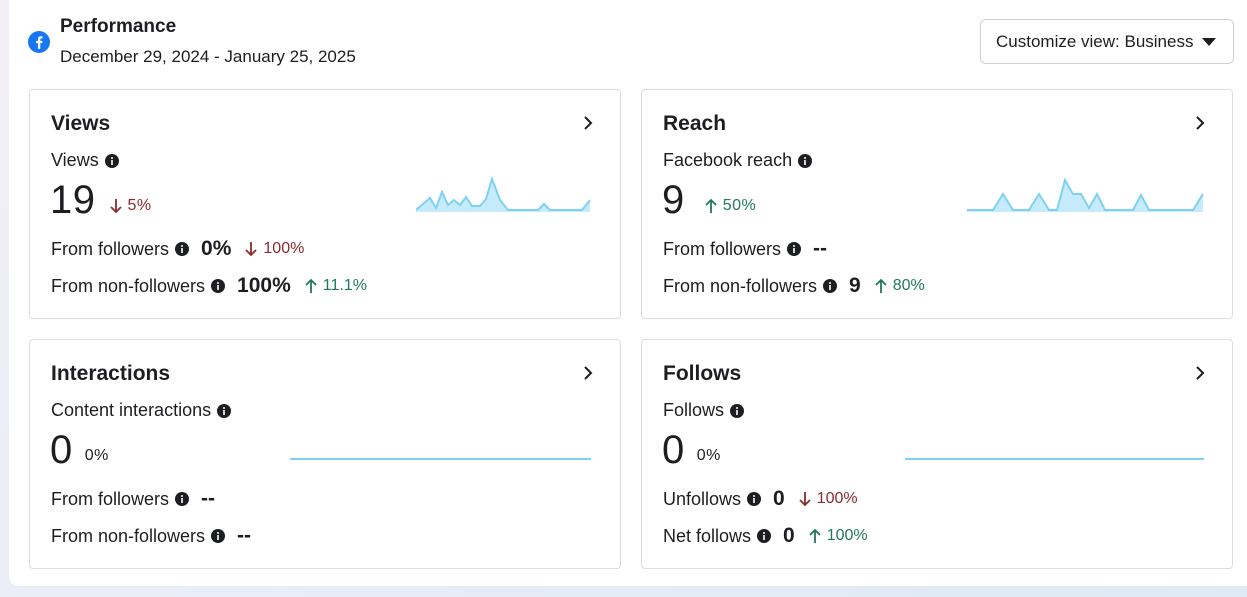  I want to click on customize-view-dropdown: Customize view: Business, so click(1107, 41).